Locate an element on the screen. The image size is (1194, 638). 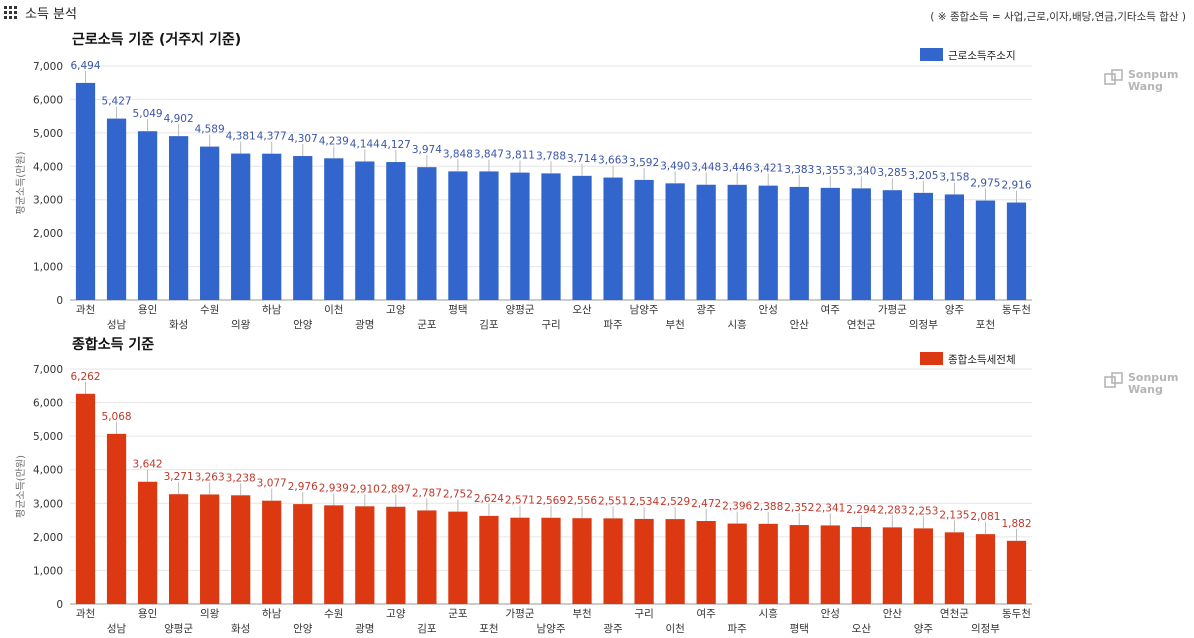
category-label: 남양주 is located at coordinates (551, 629).